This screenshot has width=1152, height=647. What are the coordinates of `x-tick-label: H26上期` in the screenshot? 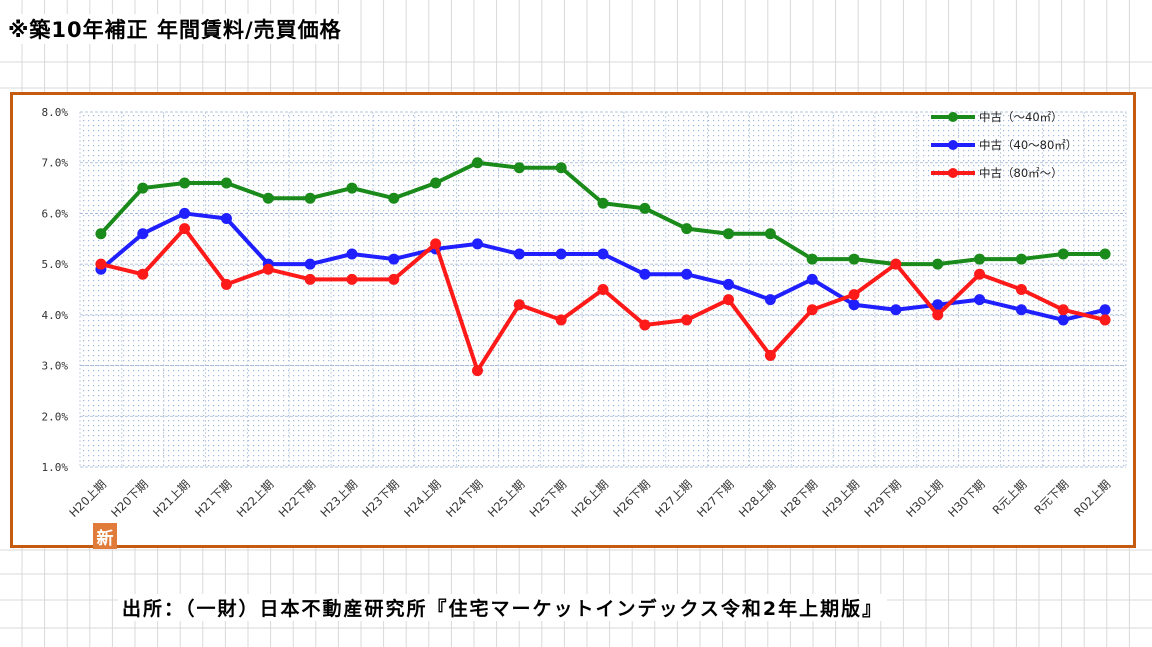 It's located at (589, 498).